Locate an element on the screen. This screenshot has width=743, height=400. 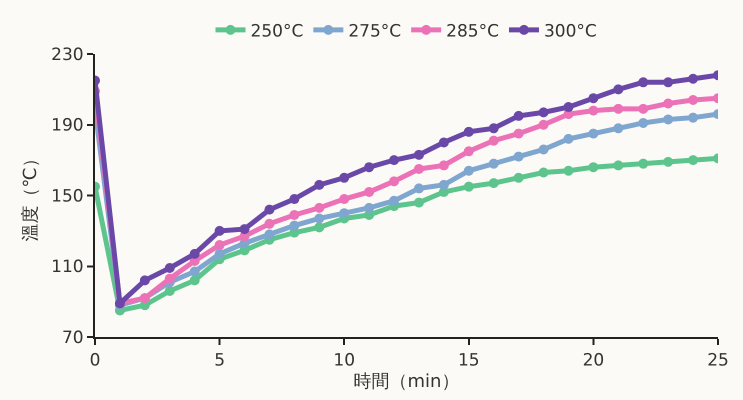
y-tick-label: 230 is located at coordinates (67, 54).